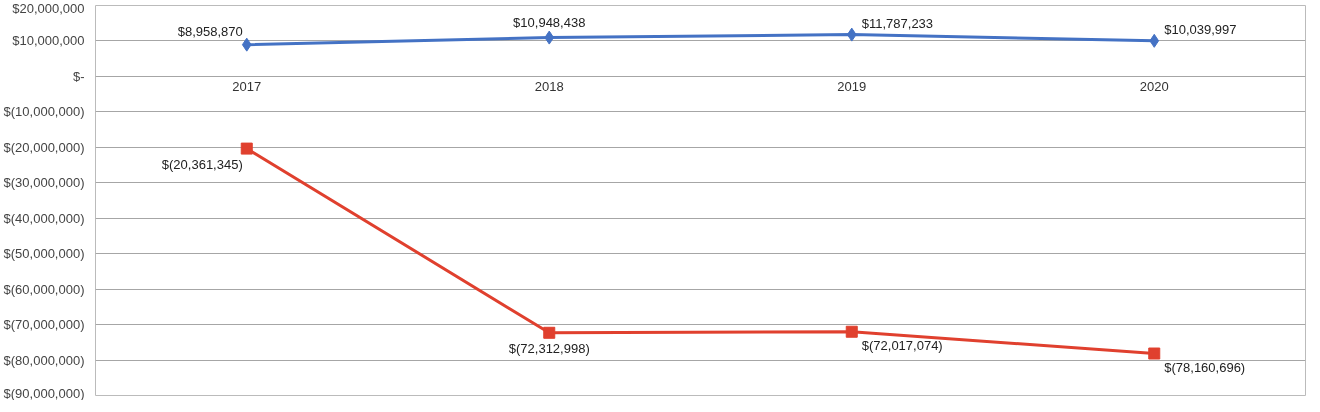 Image resolution: width=1320 pixels, height=412 pixels. What do you see at coordinates (44, 183) in the screenshot?
I see `y-tick-label: $(30,000,000)` at bounding box center [44, 183].